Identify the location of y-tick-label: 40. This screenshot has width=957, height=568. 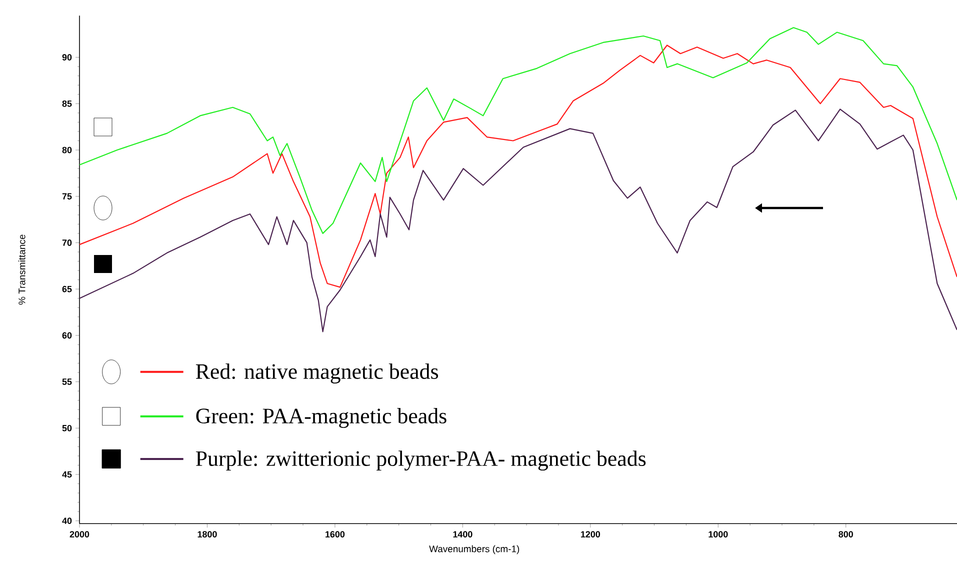
(67, 521).